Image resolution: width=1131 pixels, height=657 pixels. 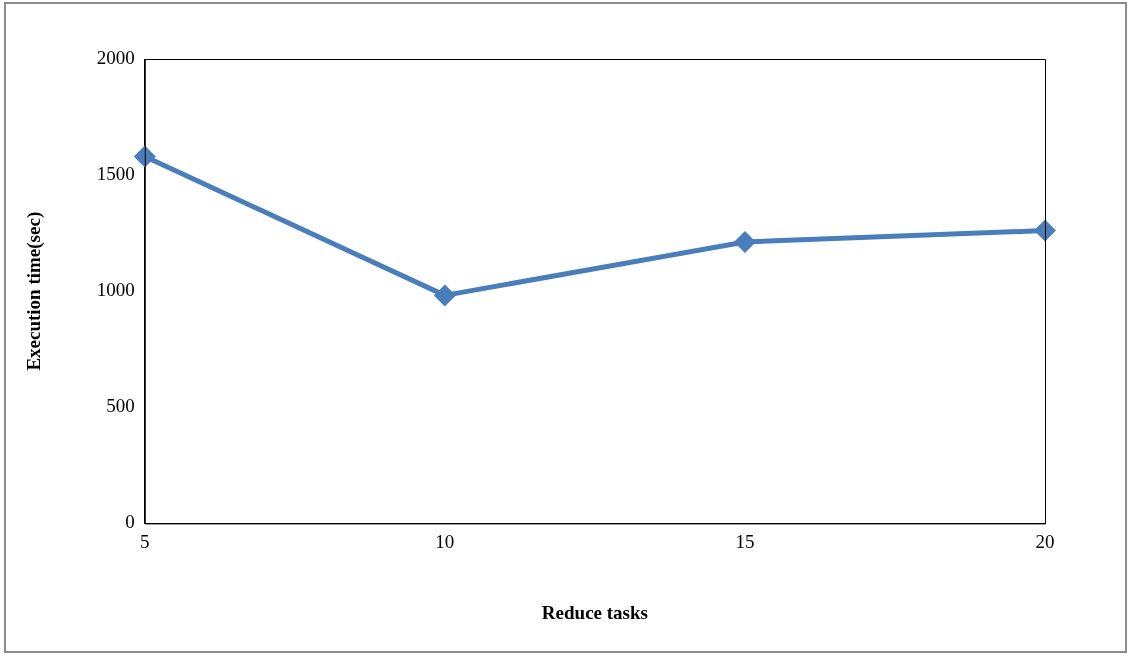 I want to click on y-tick-label: 2000, so click(x=115, y=57).